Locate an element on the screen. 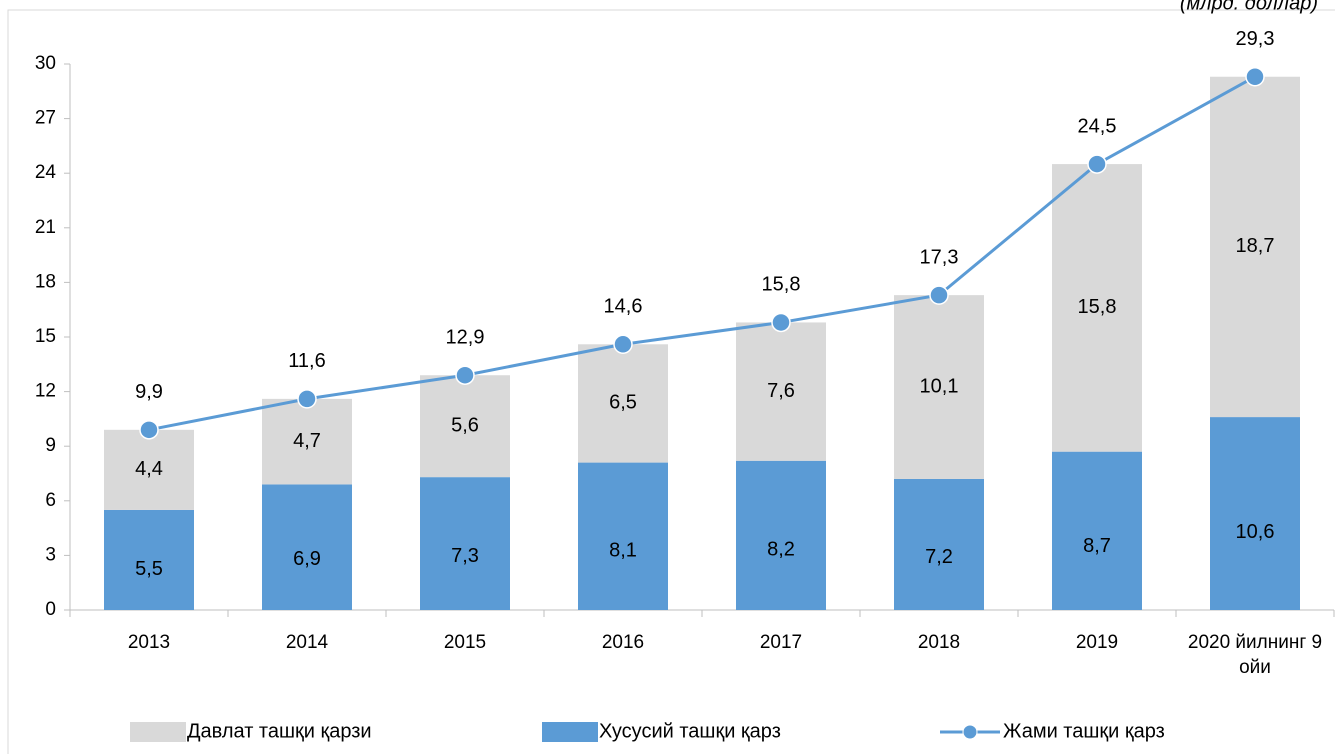 The height and width of the screenshot is (754, 1335). data-label: 11,6 is located at coordinates (306, 361).